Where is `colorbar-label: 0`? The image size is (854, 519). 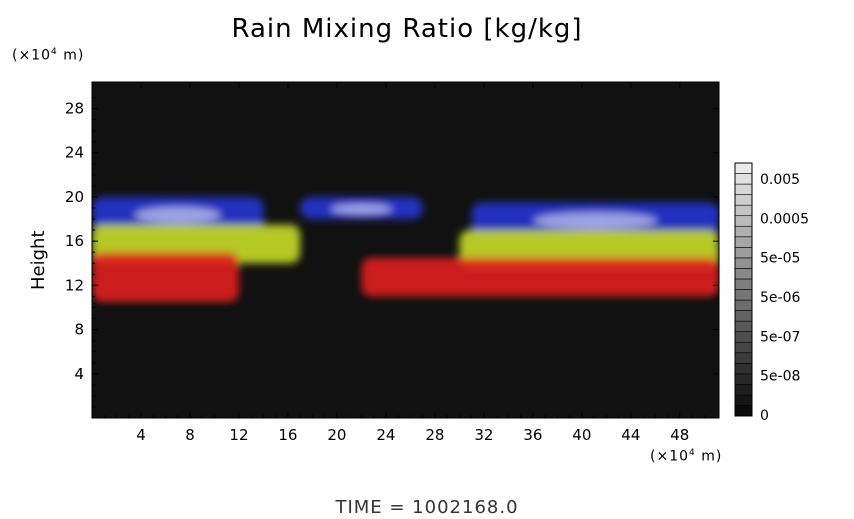 colorbar-label: 0 is located at coordinates (764, 416).